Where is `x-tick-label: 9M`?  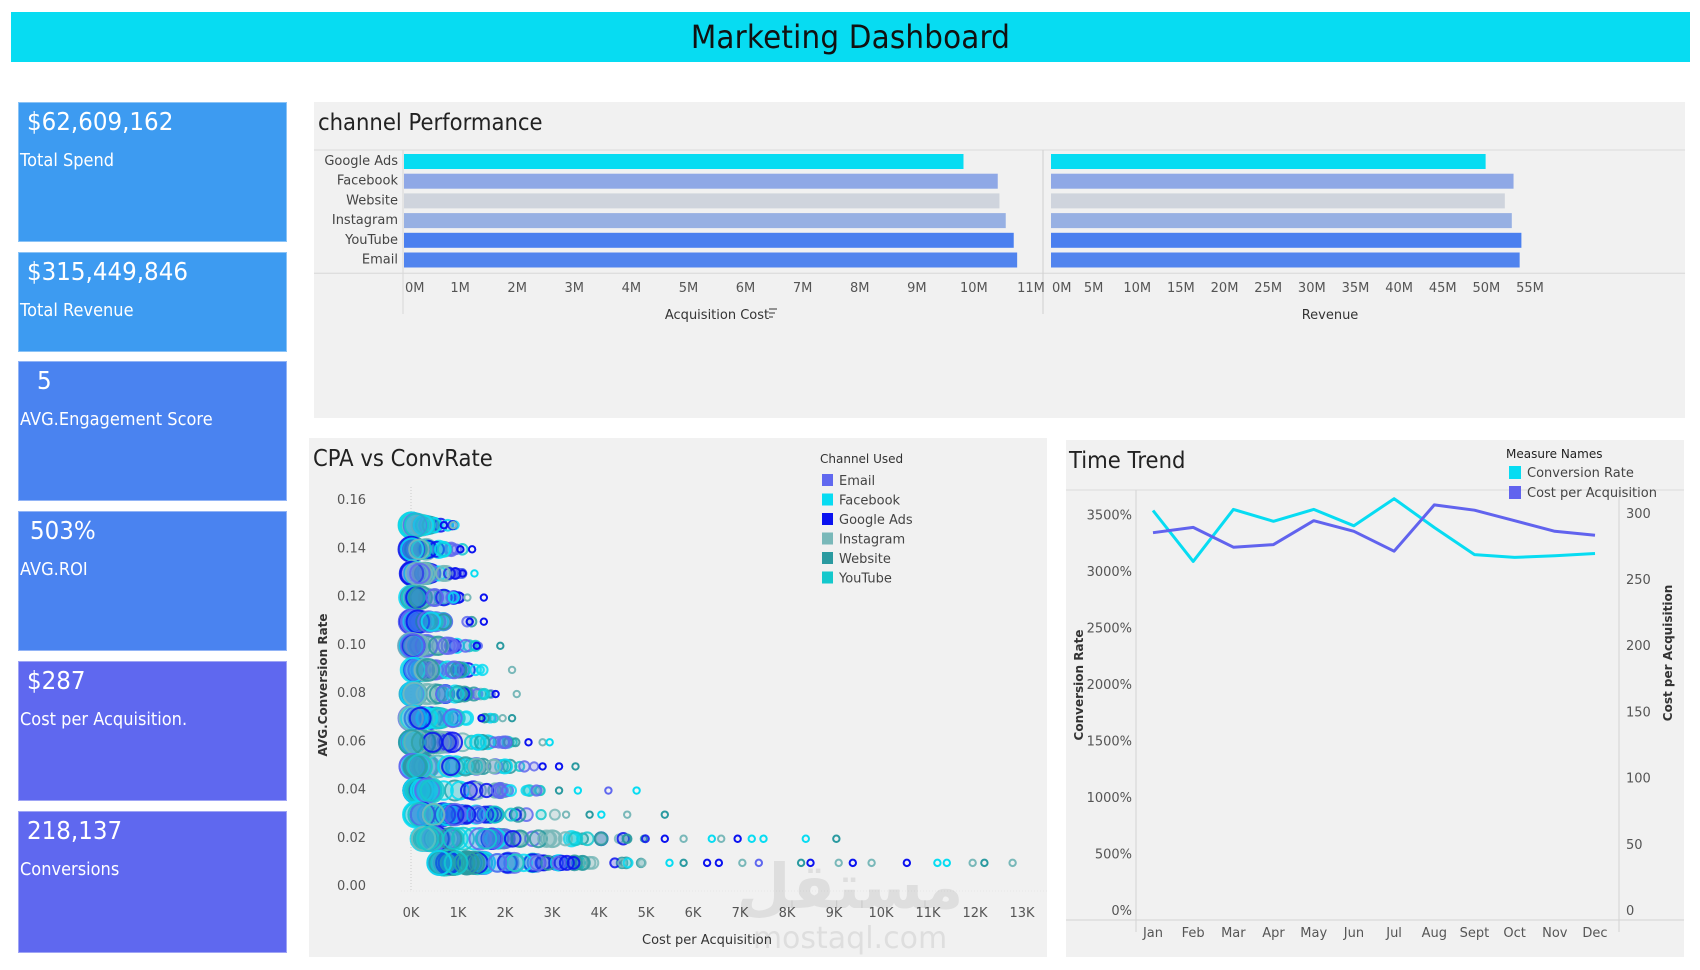
x-tick-label: 9M is located at coordinates (917, 288).